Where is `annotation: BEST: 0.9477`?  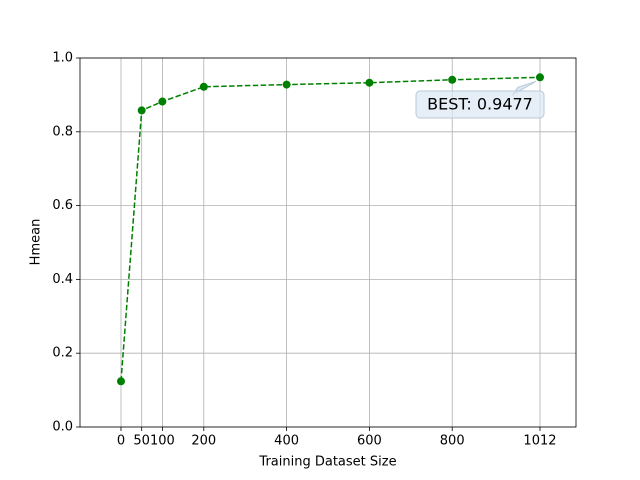
annotation: BEST: 0.9477 is located at coordinates (480, 104).